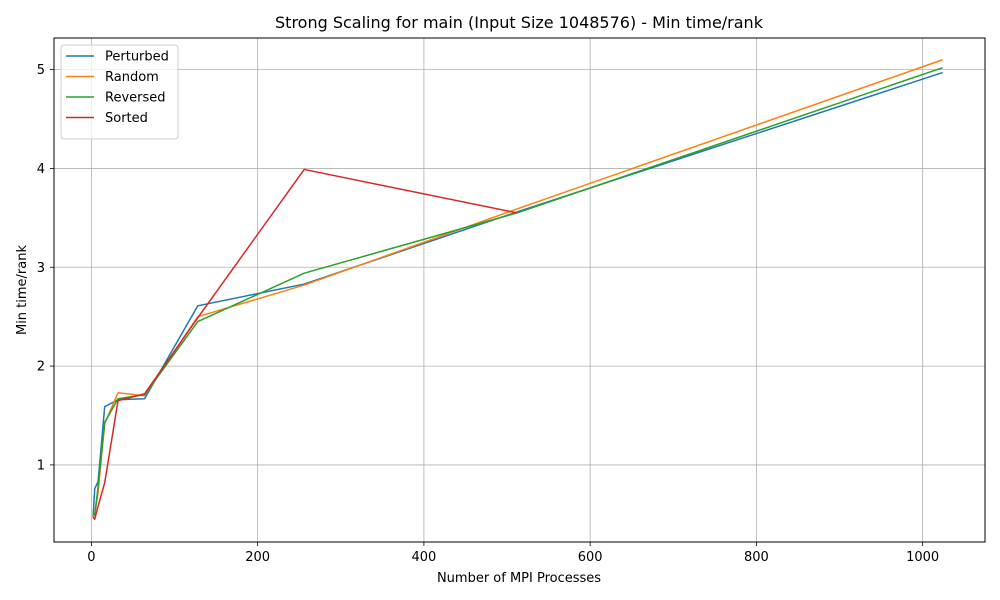 This screenshot has width=1000, height=600. Describe the element at coordinates (132, 77) in the screenshot. I see `legend-label-random: Random` at that location.